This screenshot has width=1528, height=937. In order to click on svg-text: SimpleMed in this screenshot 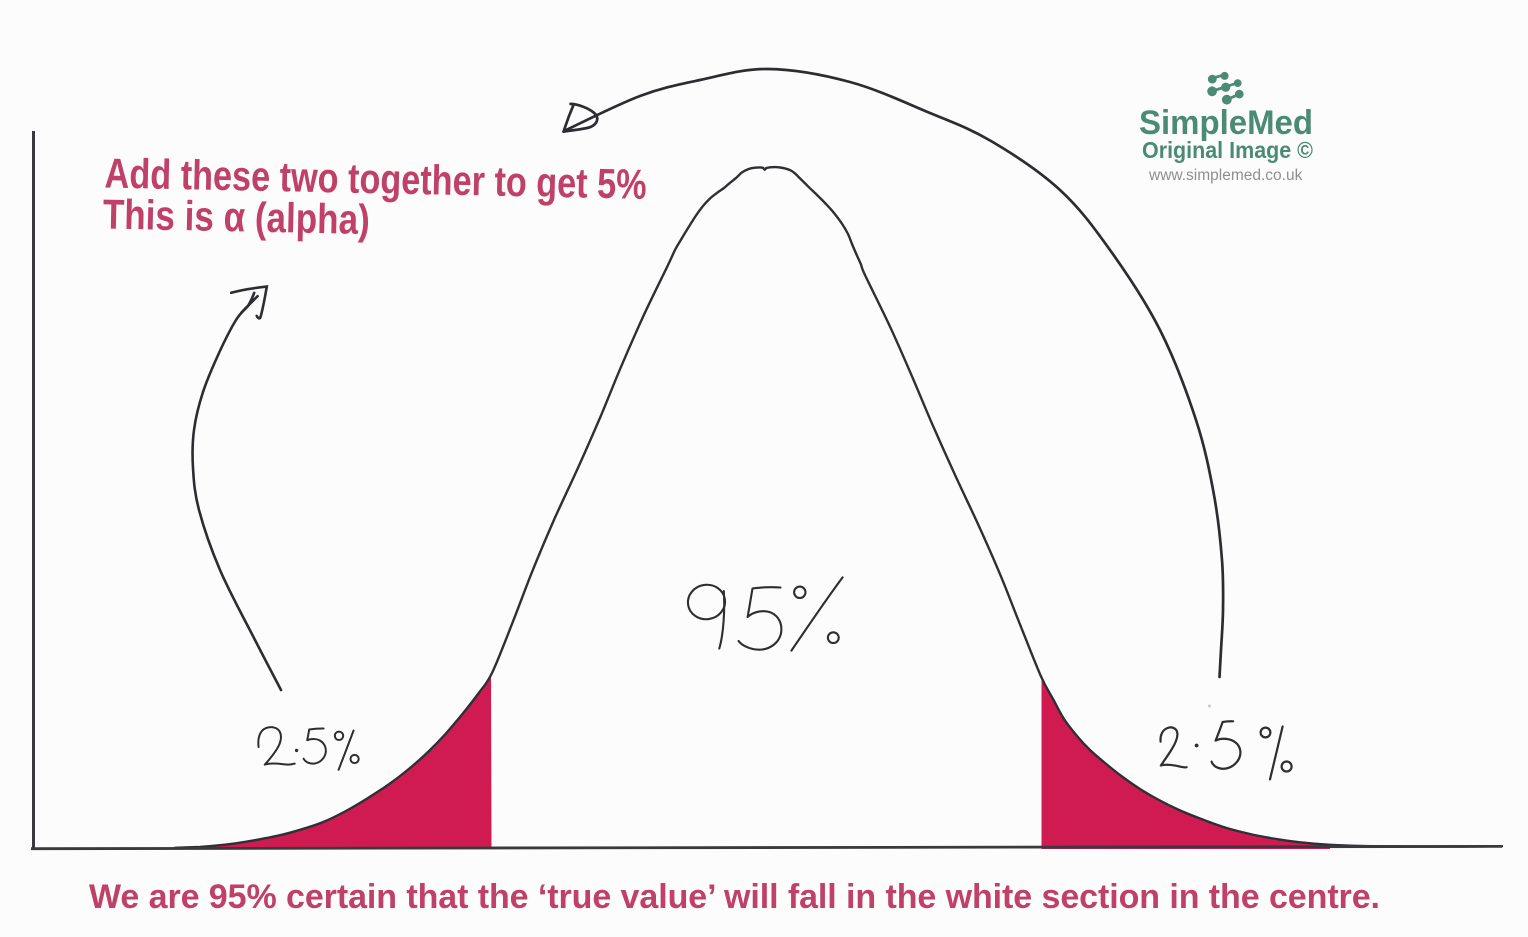, I will do `click(1226, 123)`.